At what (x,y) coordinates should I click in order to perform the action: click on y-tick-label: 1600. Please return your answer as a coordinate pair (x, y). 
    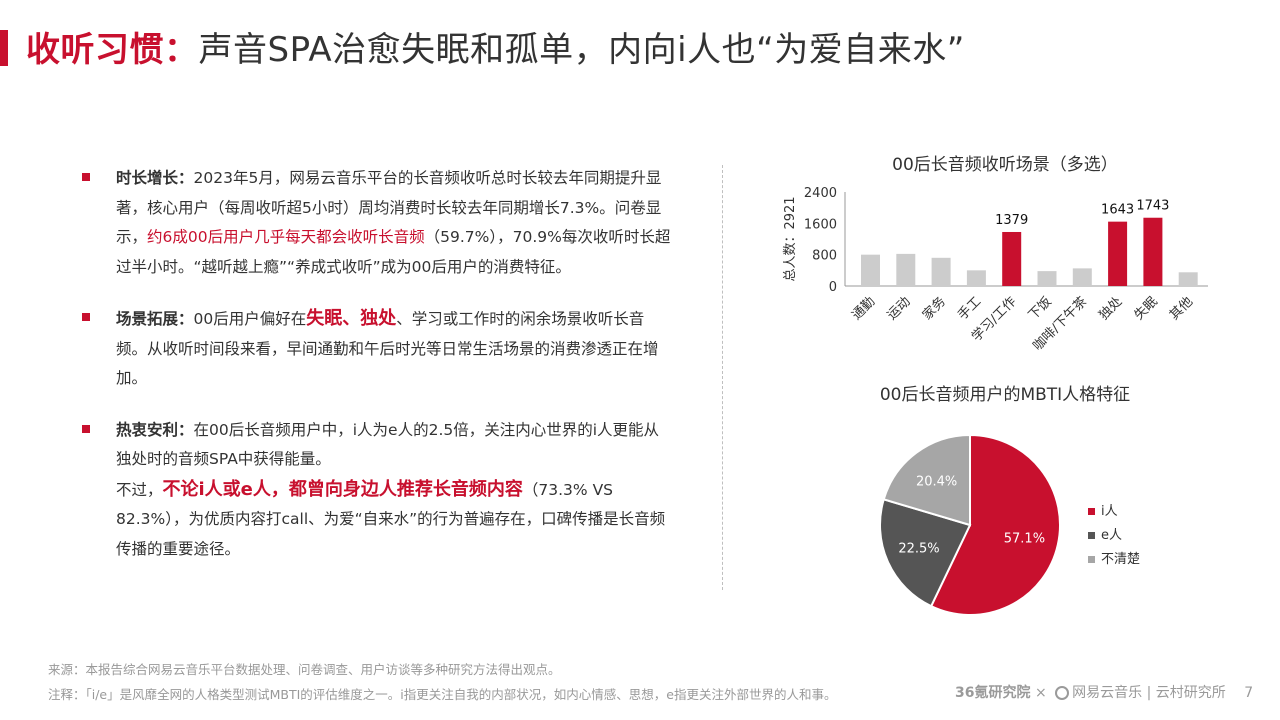
    Looking at the image, I should click on (820, 224).